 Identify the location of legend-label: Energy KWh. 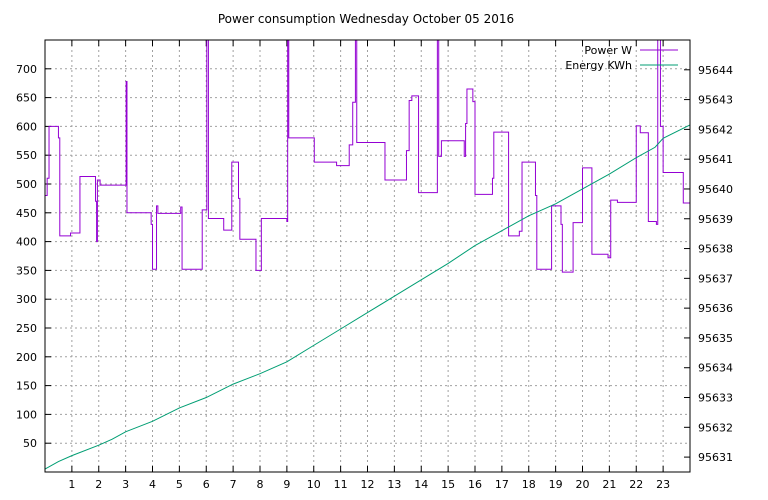
(598, 65).